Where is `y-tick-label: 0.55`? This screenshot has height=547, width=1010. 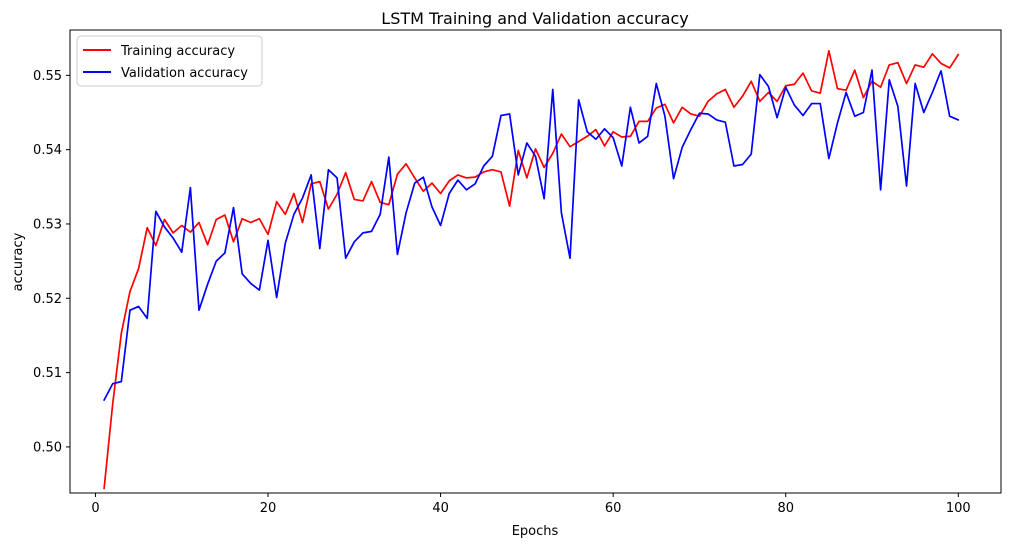
y-tick-label: 0.55 is located at coordinates (47, 76).